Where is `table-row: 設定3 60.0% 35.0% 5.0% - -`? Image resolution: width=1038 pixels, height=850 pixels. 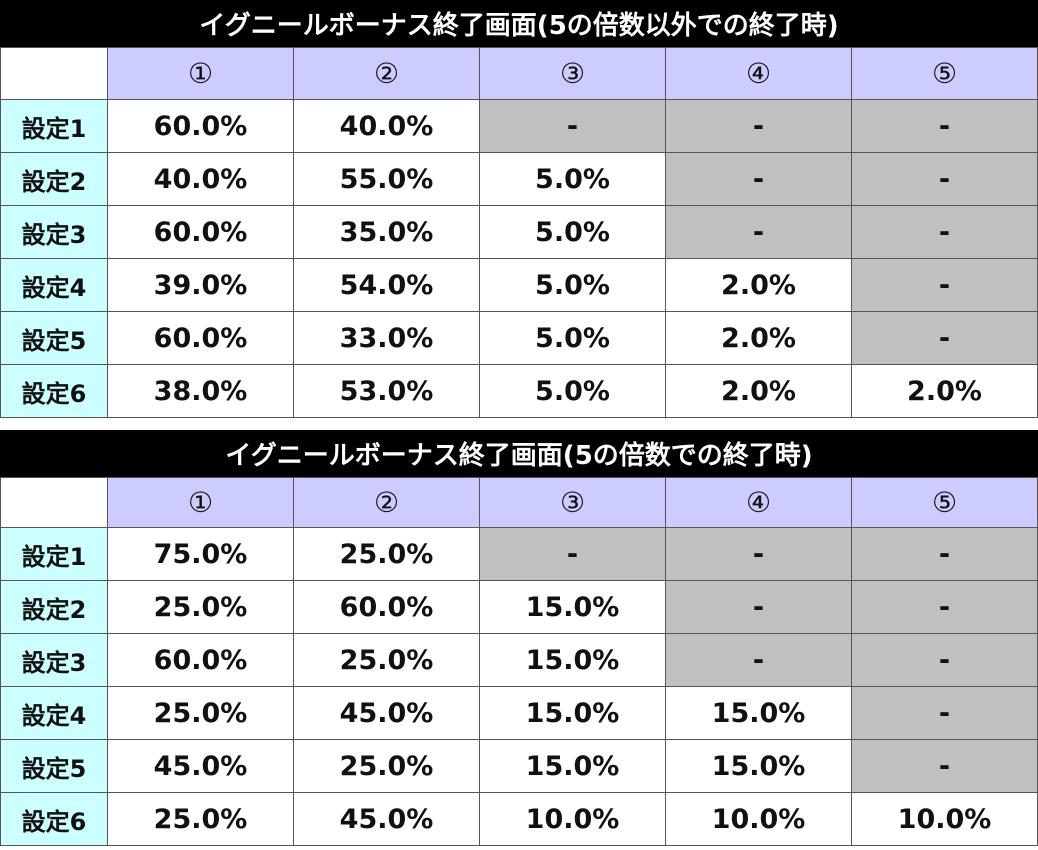 table-row: 設定3 60.0% 35.0% 5.0% - - is located at coordinates (519, 232).